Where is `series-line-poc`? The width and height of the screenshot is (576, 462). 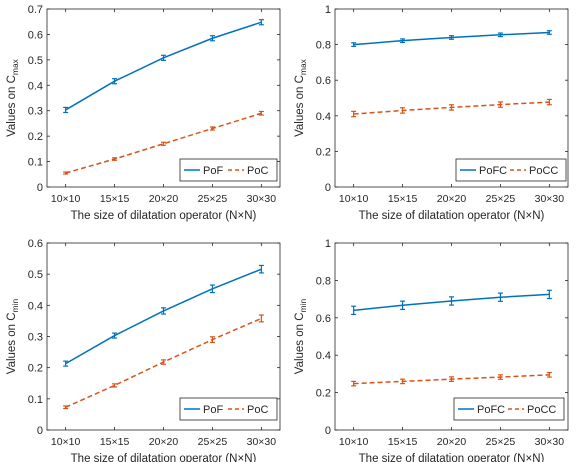 series-line-poc is located at coordinates (163, 143).